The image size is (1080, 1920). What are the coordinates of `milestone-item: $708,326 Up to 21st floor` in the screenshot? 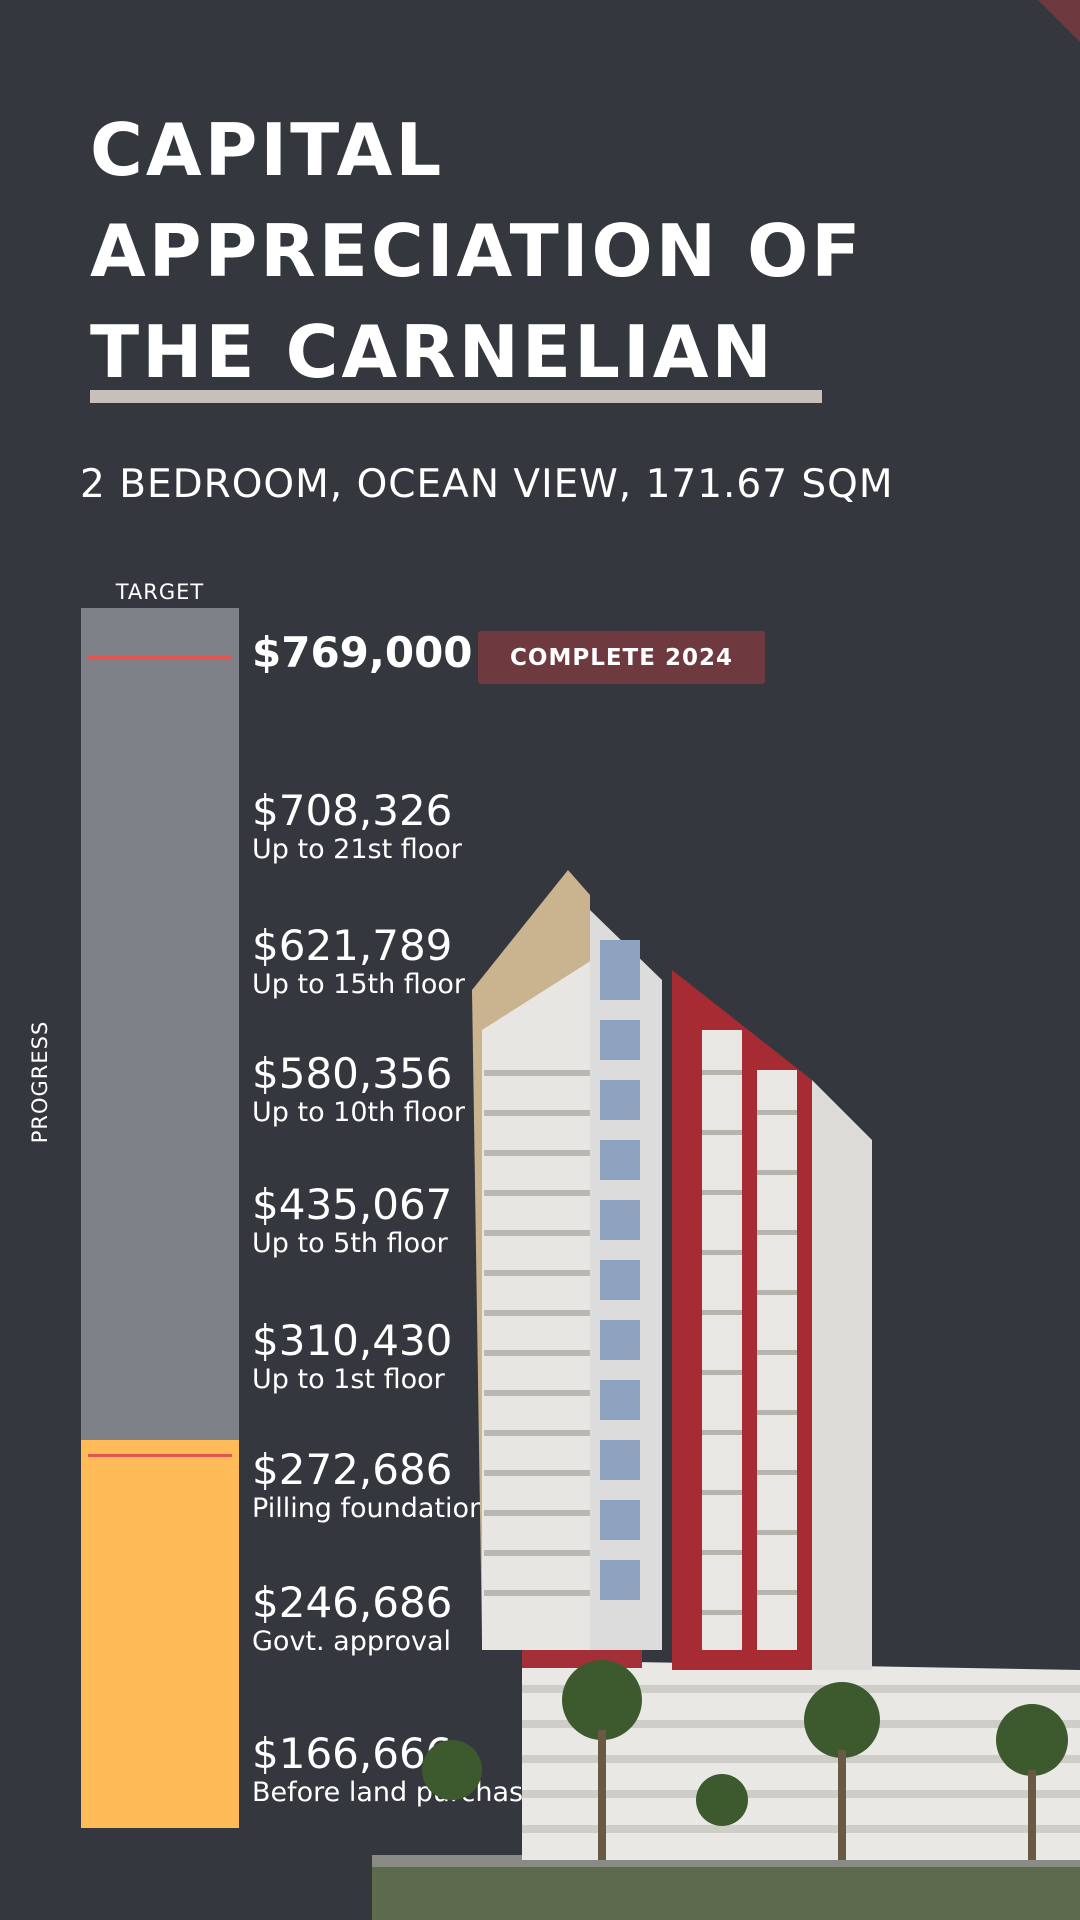 It's located at (407, 827).